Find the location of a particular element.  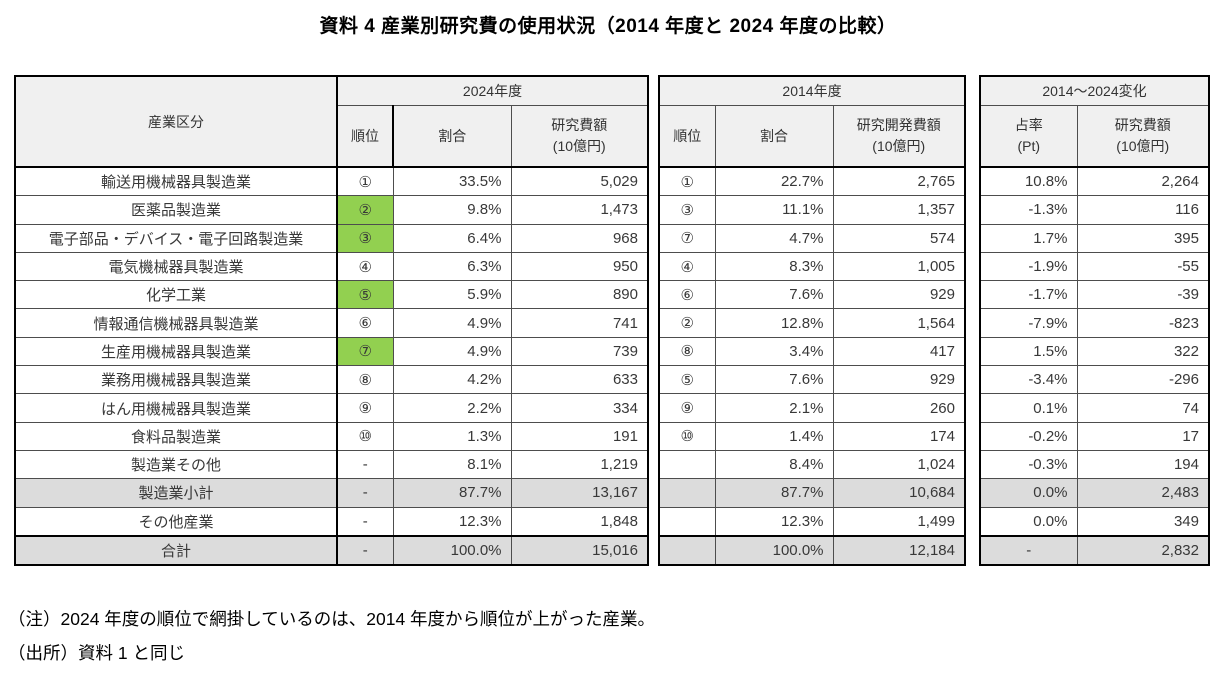

share-2014-cell: 1.4% is located at coordinates (774, 436).